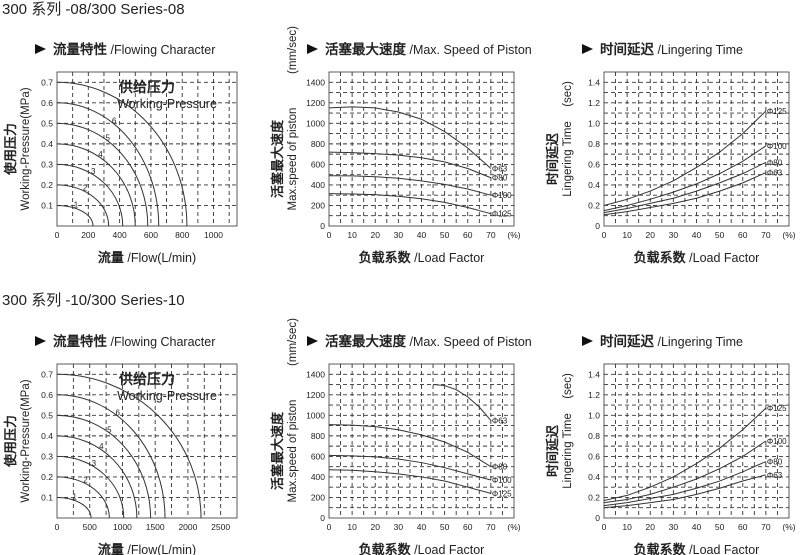 The image size is (800, 555). Describe the element at coordinates (500, 178) in the screenshot. I see `series-label: Φ80` at that location.